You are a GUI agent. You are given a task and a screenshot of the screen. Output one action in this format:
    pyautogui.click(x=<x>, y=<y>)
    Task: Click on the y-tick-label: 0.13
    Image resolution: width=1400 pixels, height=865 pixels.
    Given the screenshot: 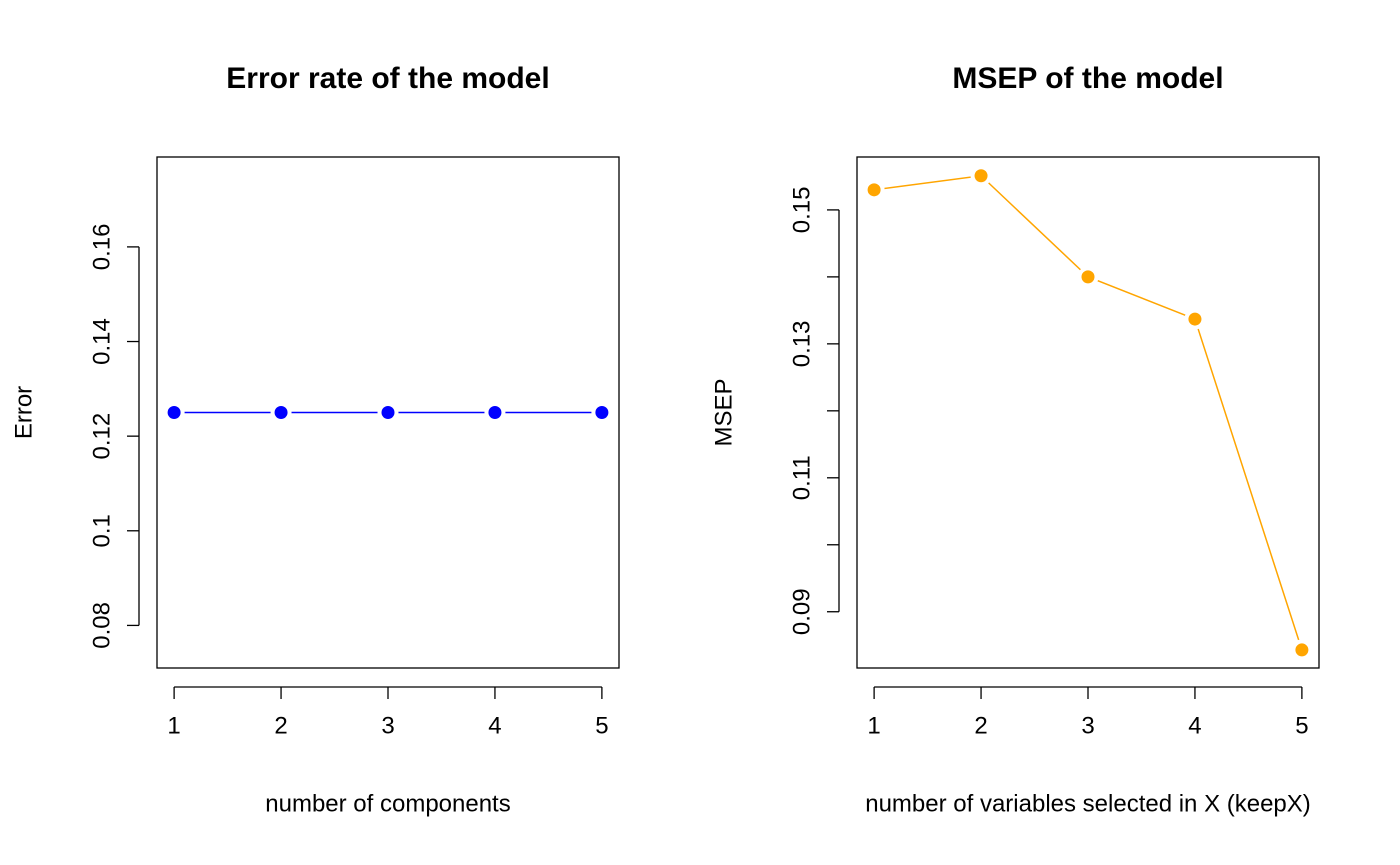 What is the action you would take?
    pyautogui.click(x=801, y=343)
    